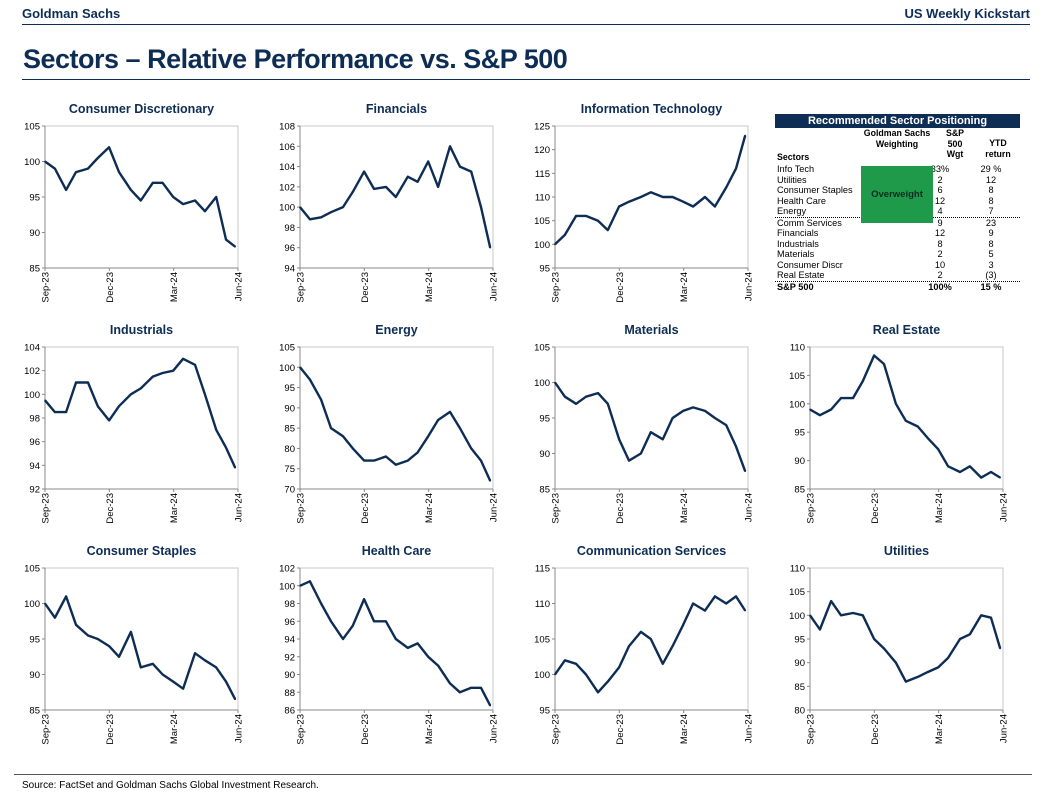 The image size is (1046, 796). Describe the element at coordinates (801, 275) in the screenshot. I see `sector-name: Real Estate` at that location.